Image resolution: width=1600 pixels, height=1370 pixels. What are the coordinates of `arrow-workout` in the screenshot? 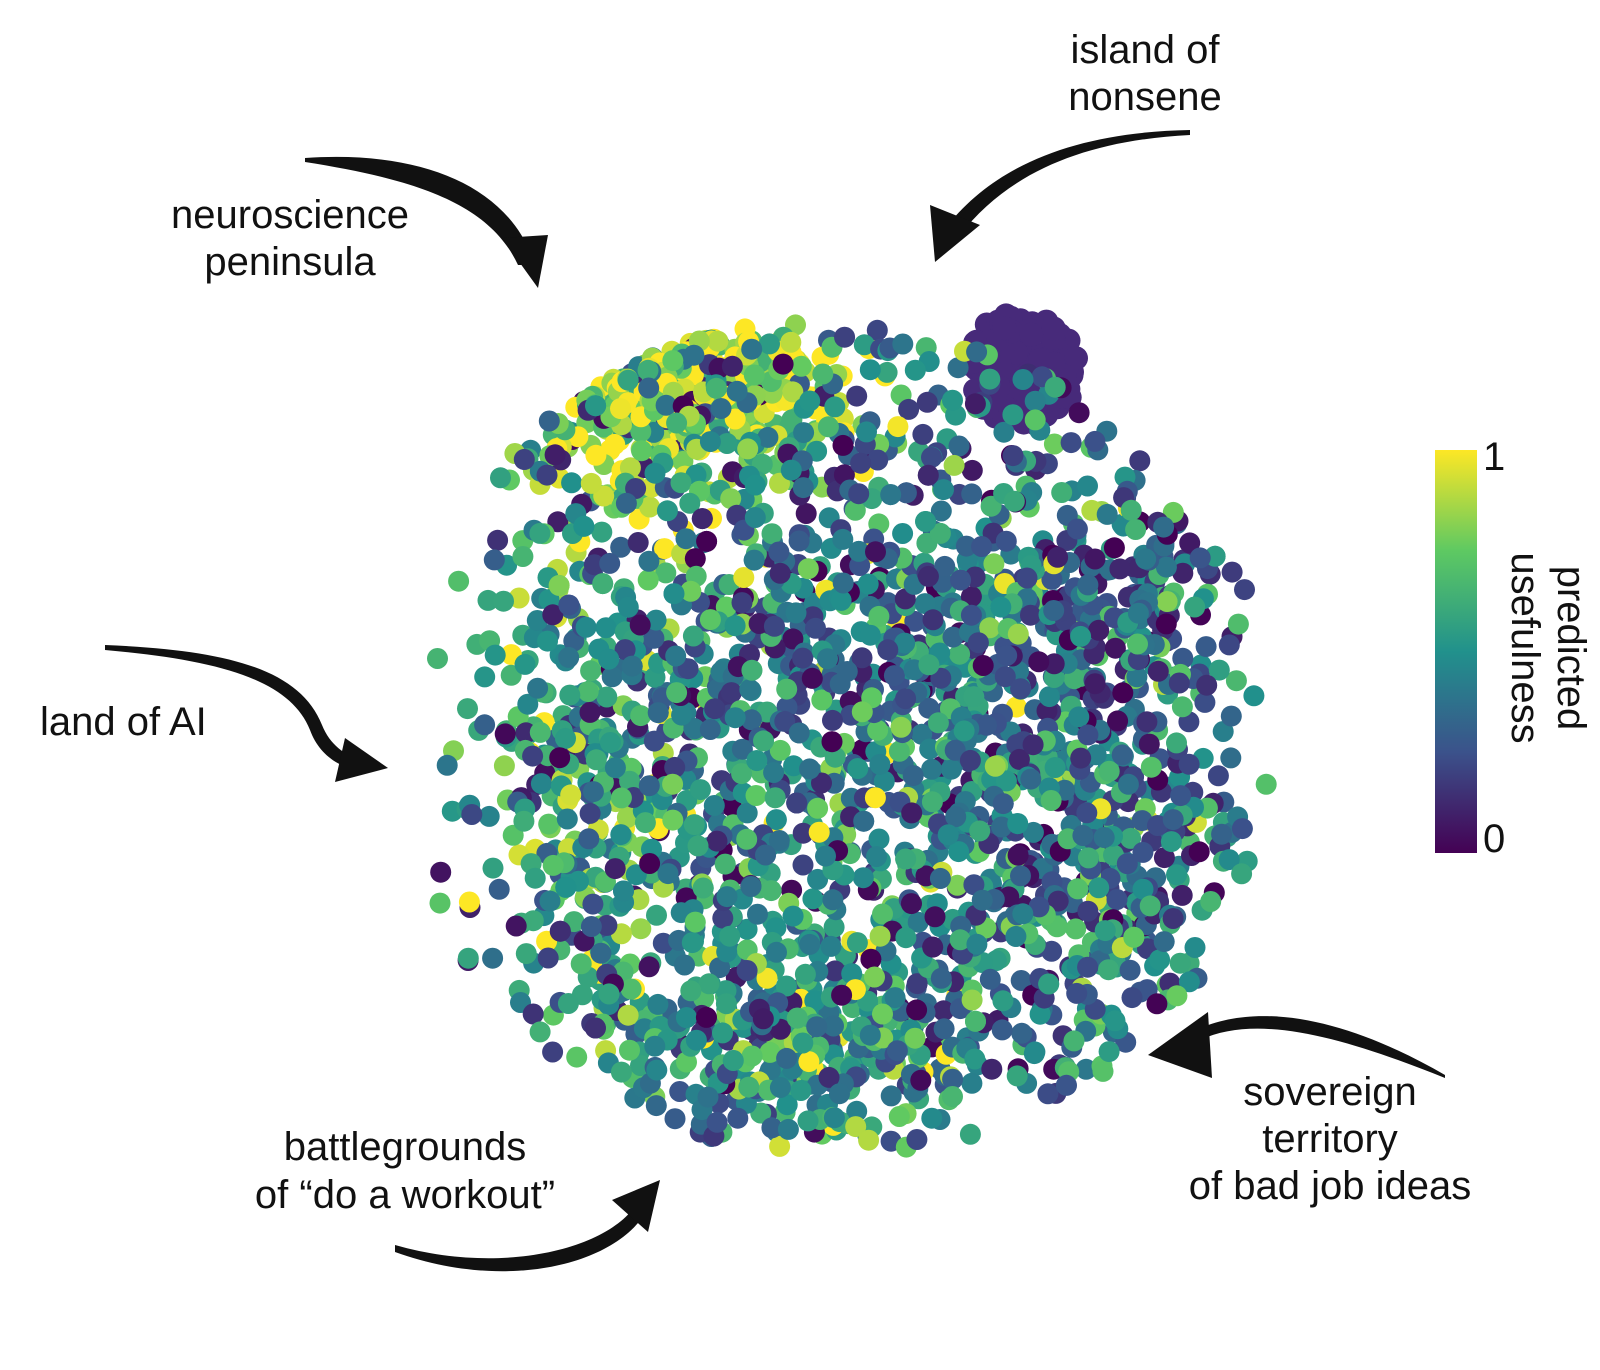 It's located at (518, 1241).